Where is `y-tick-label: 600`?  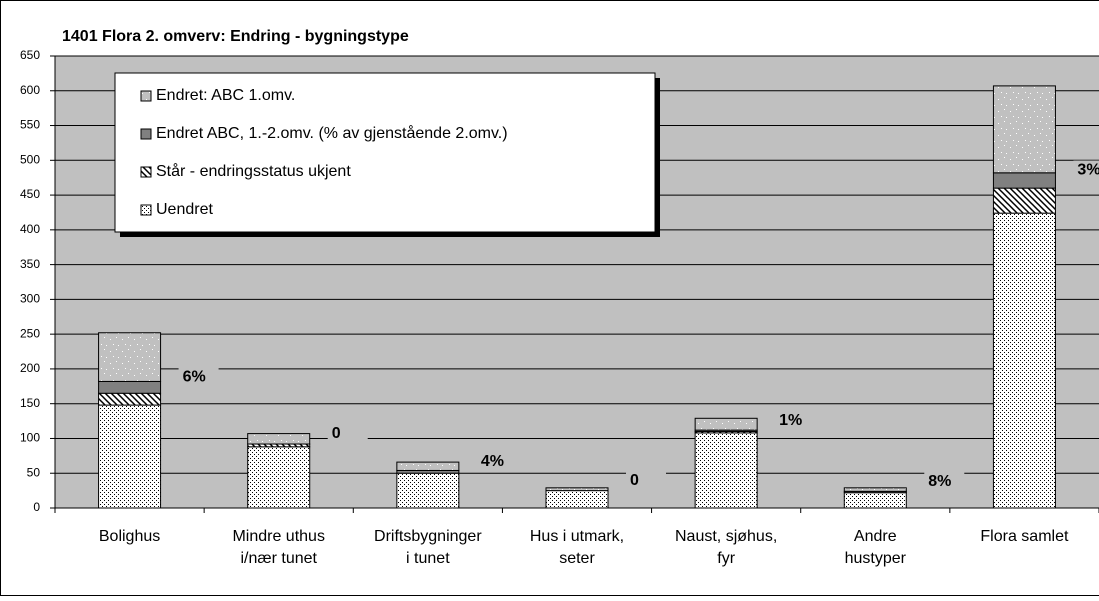 y-tick-label: 600 is located at coordinates (30, 90).